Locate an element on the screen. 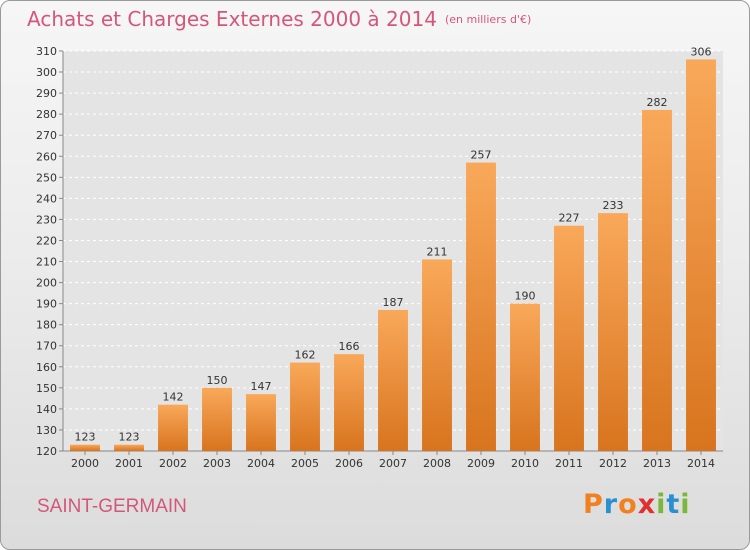  y-tick-label: 240 is located at coordinates (46, 198).